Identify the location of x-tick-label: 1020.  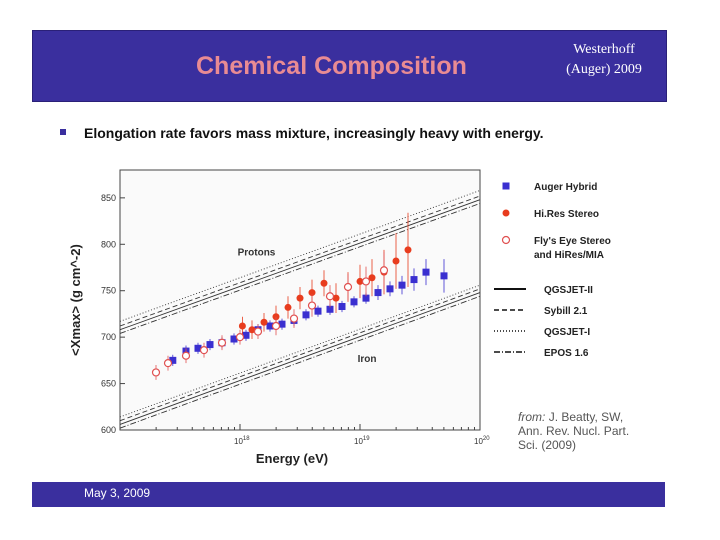
(482, 441).